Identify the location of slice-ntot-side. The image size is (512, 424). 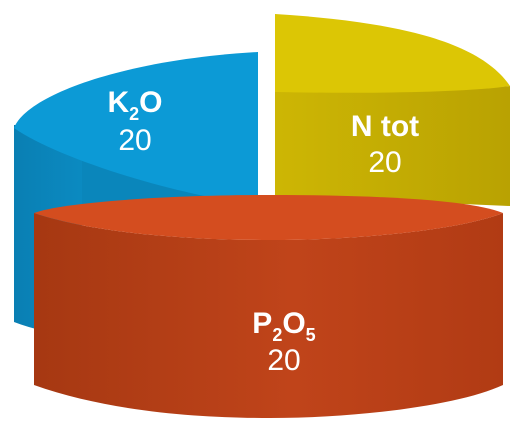
(392, 146).